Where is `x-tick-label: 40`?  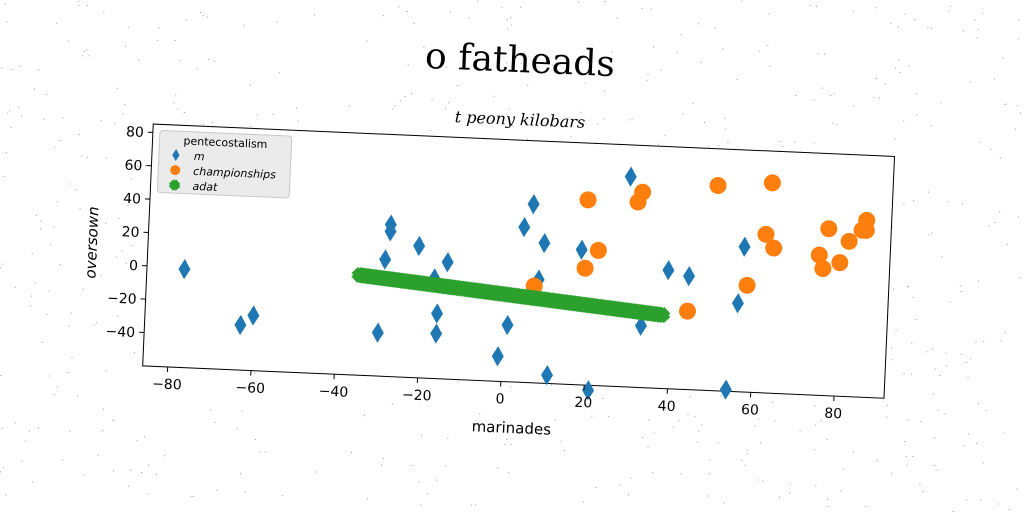 x-tick-label: 40 is located at coordinates (666, 406).